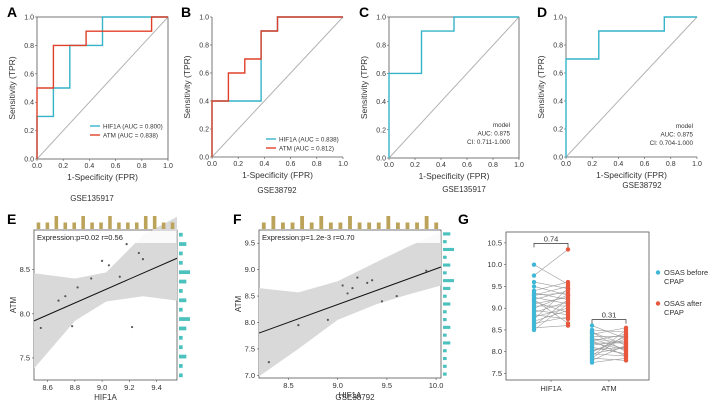 The height and width of the screenshot is (406, 708). Describe the element at coordinates (350, 395) in the screenshot. I see `scatter-x-label-f: HIF1A` at that location.